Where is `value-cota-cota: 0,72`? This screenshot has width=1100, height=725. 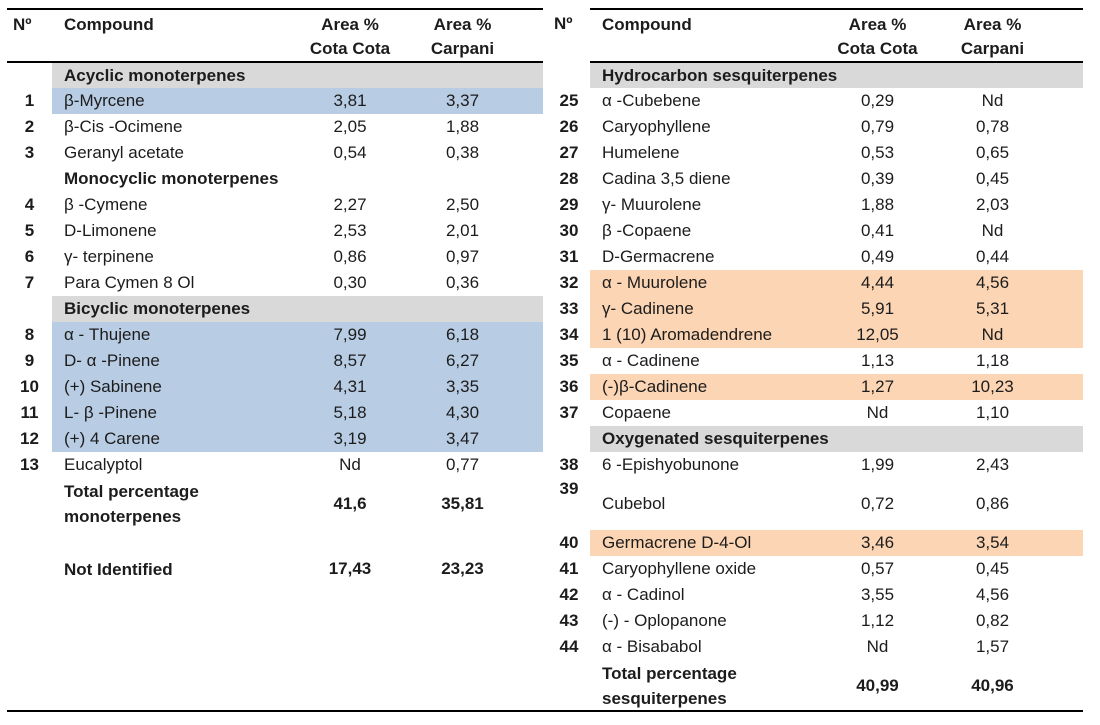 value-cota-cota: 0,72 is located at coordinates (877, 503).